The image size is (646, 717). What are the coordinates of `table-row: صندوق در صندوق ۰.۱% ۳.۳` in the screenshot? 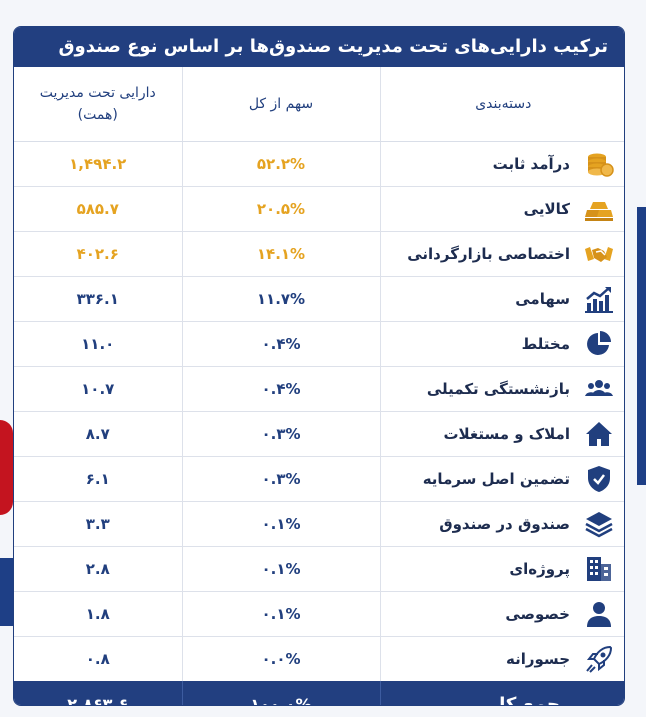 It's located at (319, 524).